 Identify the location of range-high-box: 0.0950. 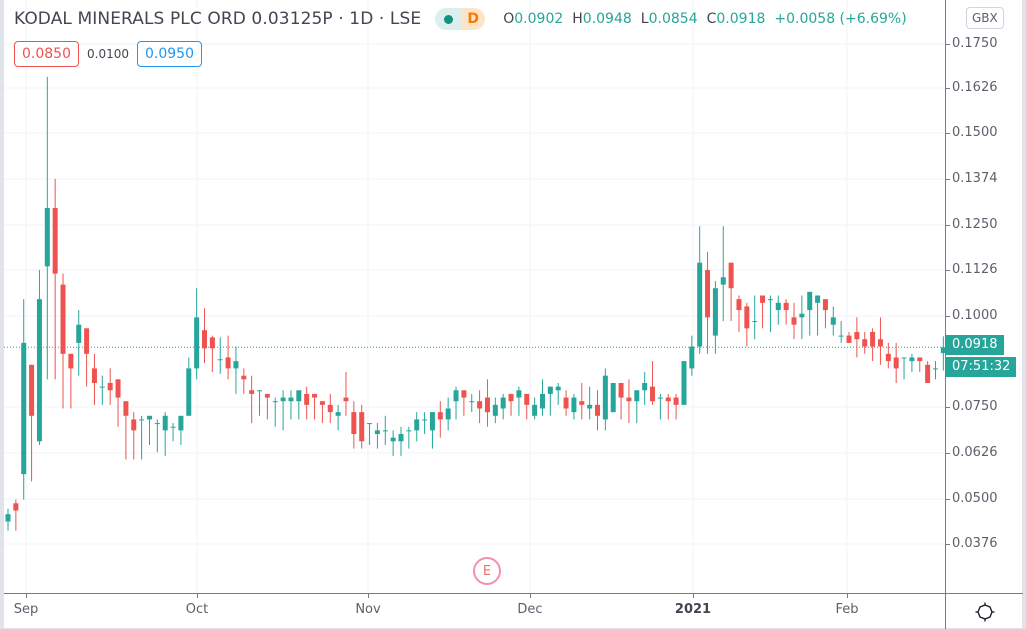
(169, 54).